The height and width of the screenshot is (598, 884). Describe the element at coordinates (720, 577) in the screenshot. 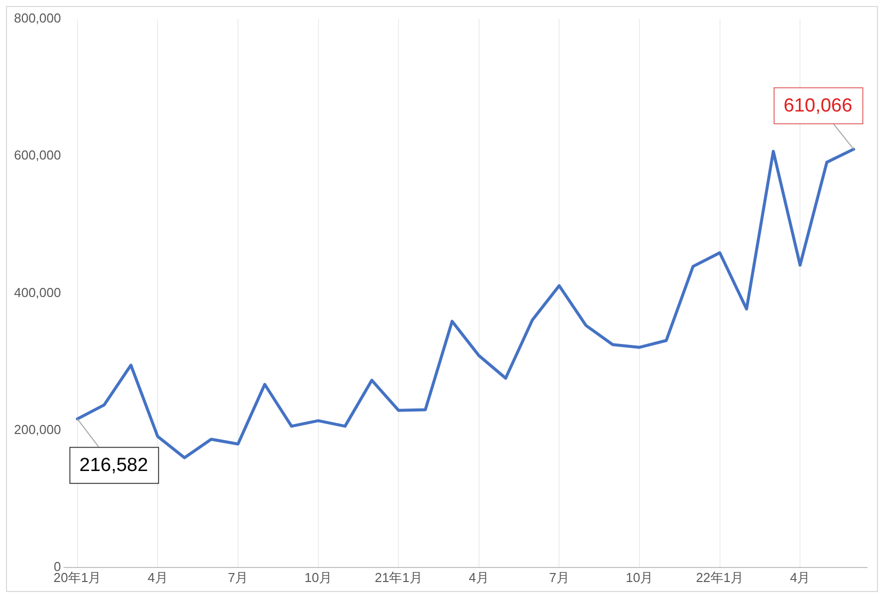

I see `x-tick-label: 22年1月` at that location.